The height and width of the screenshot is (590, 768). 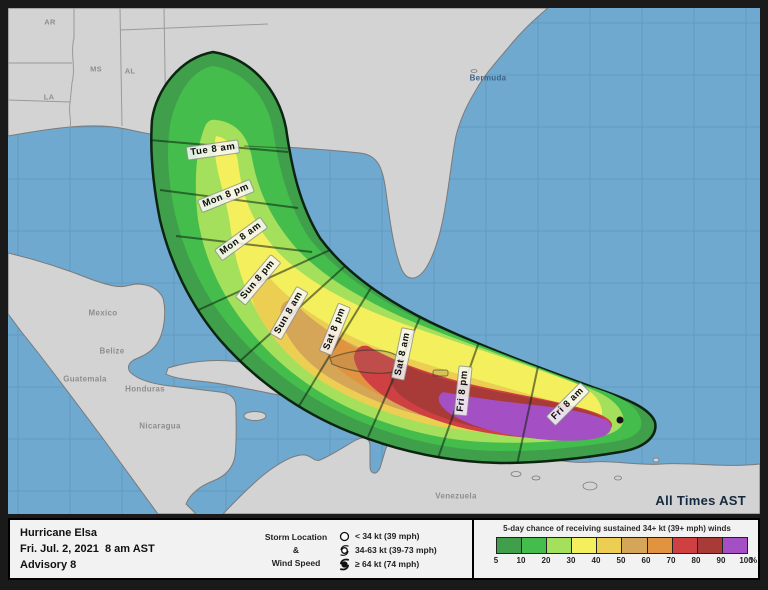 I want to click on hurricane-icon, so click(x=344, y=564).